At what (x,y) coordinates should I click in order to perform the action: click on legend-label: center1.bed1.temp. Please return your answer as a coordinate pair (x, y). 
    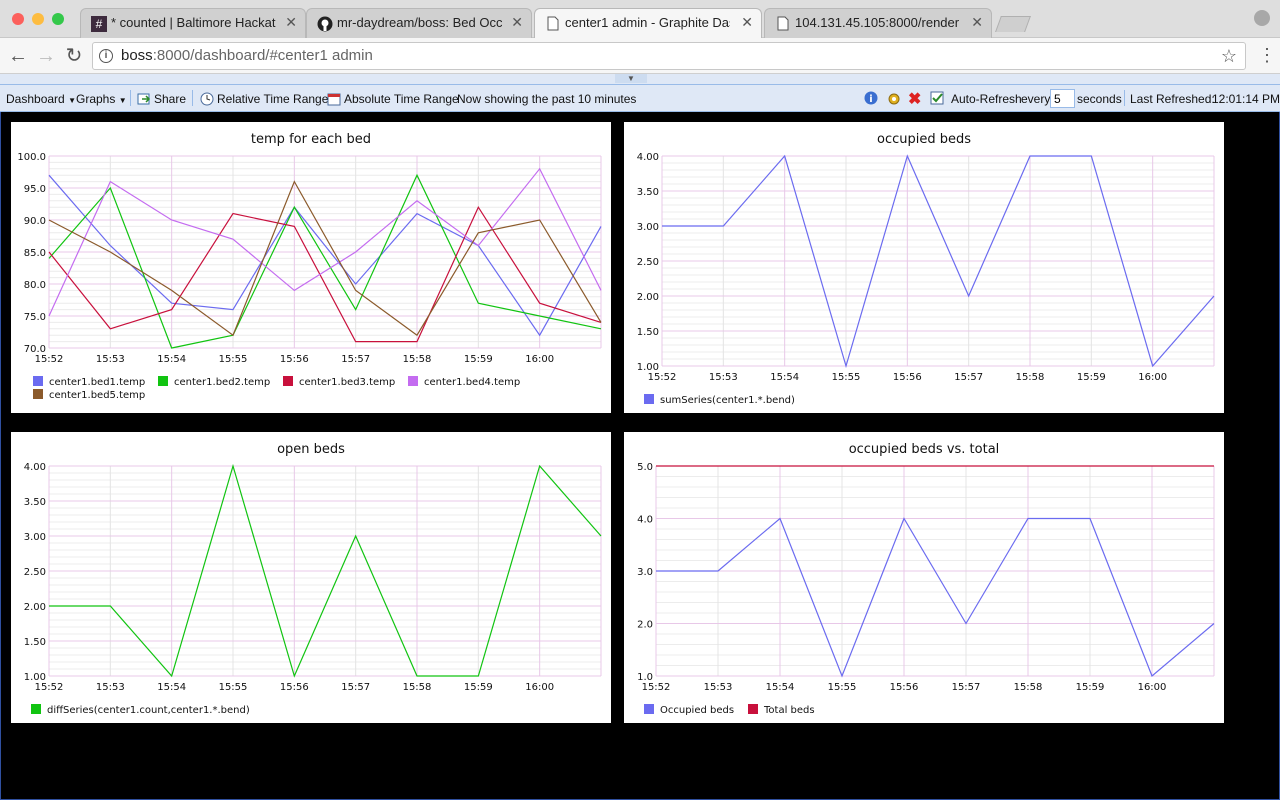
    Looking at the image, I should click on (97, 382).